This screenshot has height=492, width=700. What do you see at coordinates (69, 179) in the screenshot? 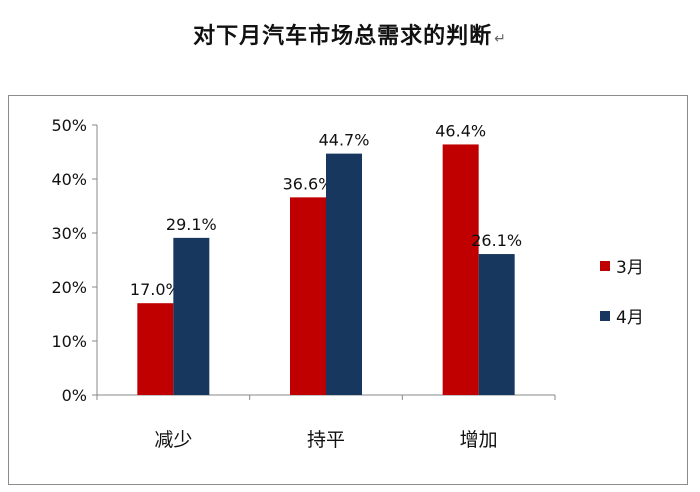
I see `y-tick-label: 40%` at bounding box center [69, 179].